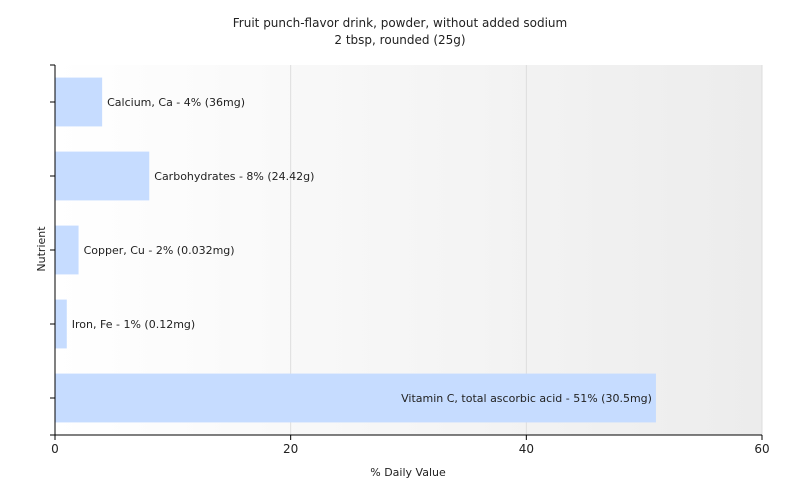  I want to click on x-tick-label: 40, so click(526, 449).